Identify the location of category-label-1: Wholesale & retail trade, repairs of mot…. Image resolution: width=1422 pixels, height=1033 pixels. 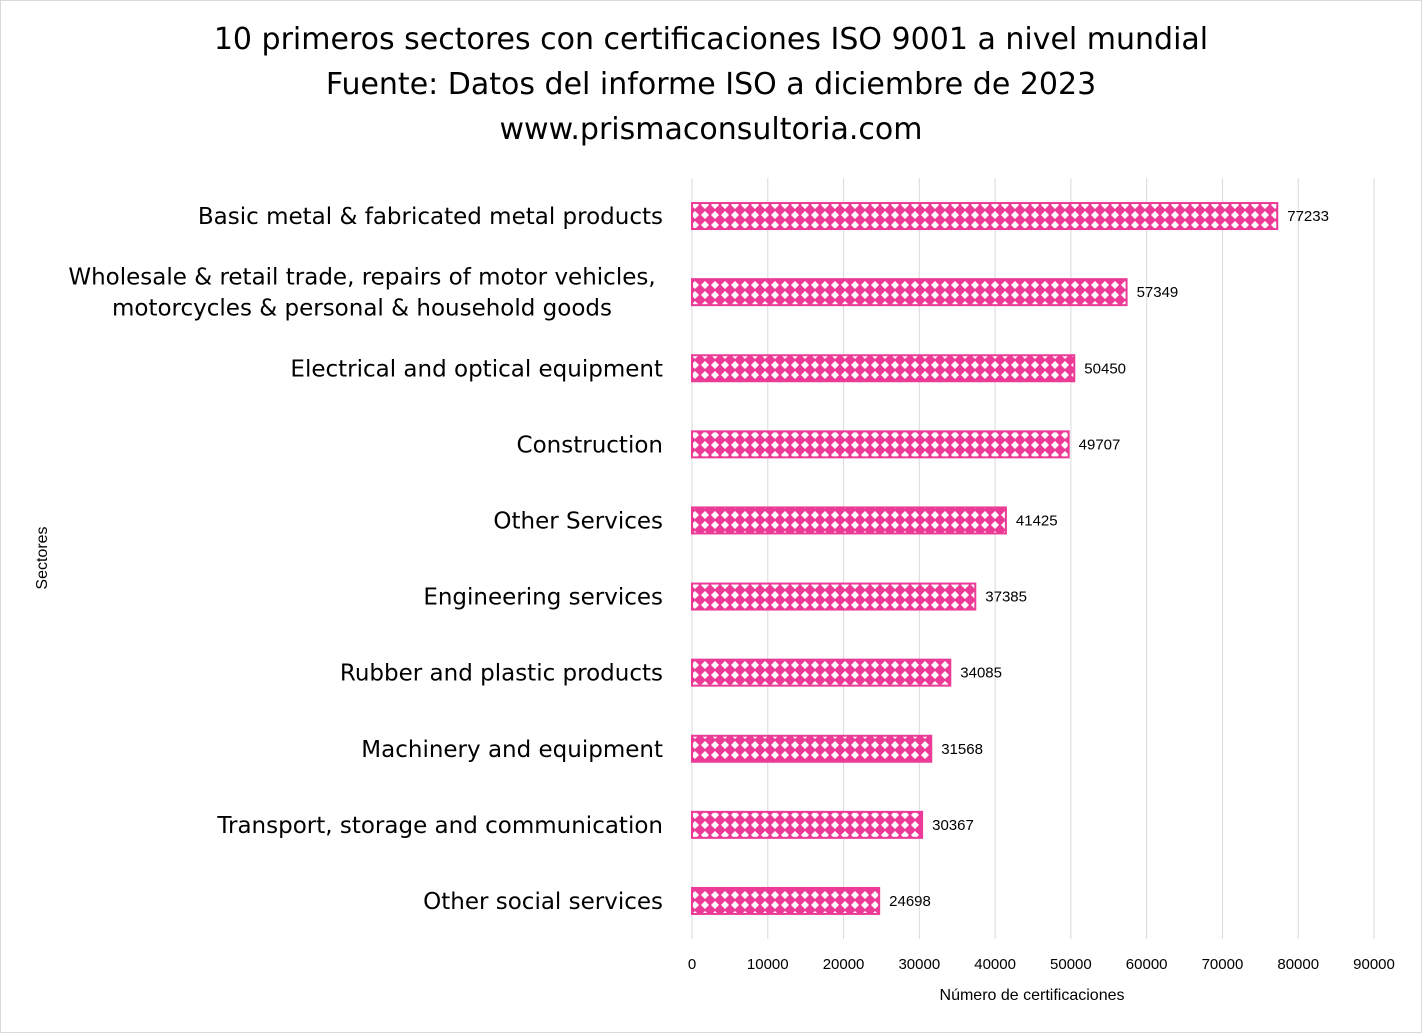
(361, 293).